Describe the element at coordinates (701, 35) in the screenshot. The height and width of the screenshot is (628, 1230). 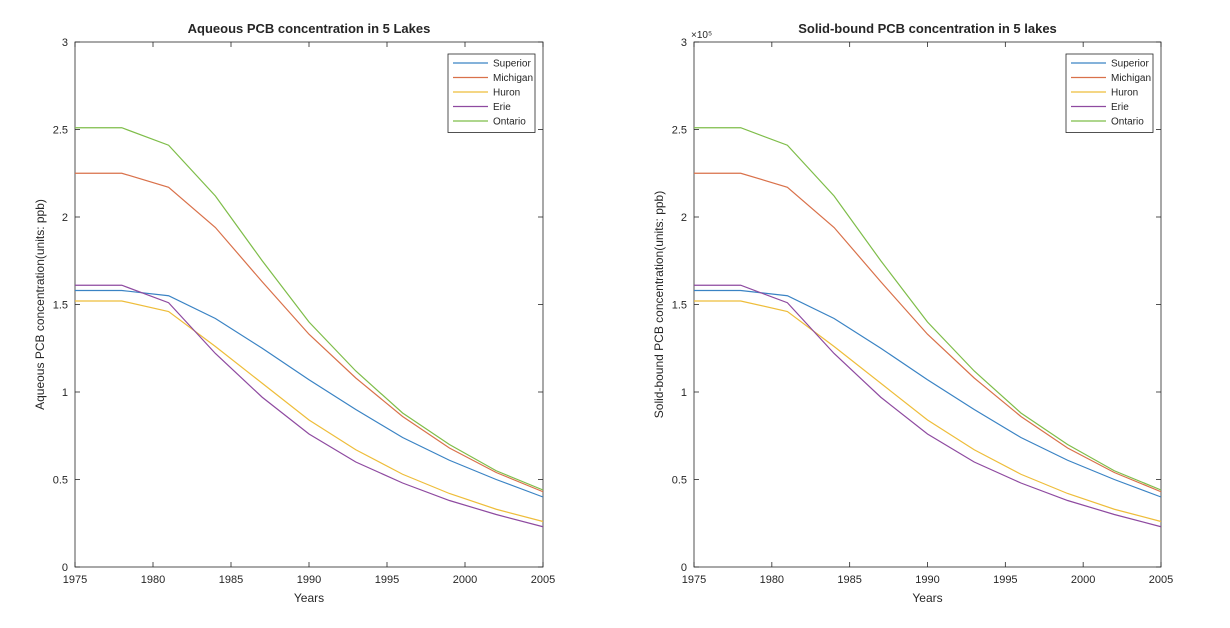
I see `y-exponent-label: ×10⁵` at that location.